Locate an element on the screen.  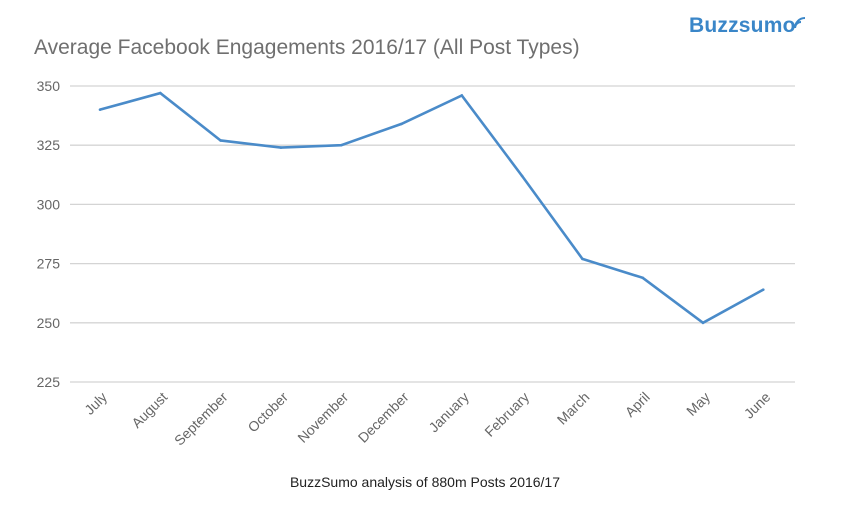
x-tick-label: August is located at coordinates (149, 410).